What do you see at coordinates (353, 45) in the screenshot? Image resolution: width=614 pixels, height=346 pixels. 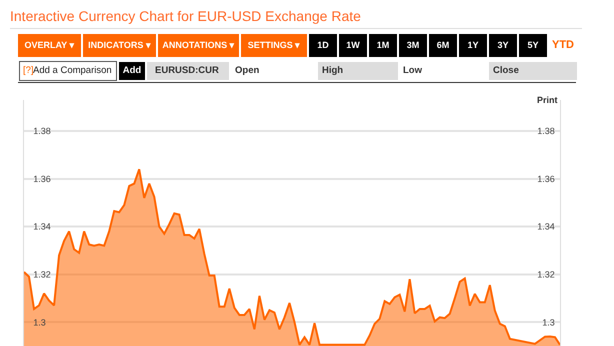 I see `text: 1W` at bounding box center [353, 45].